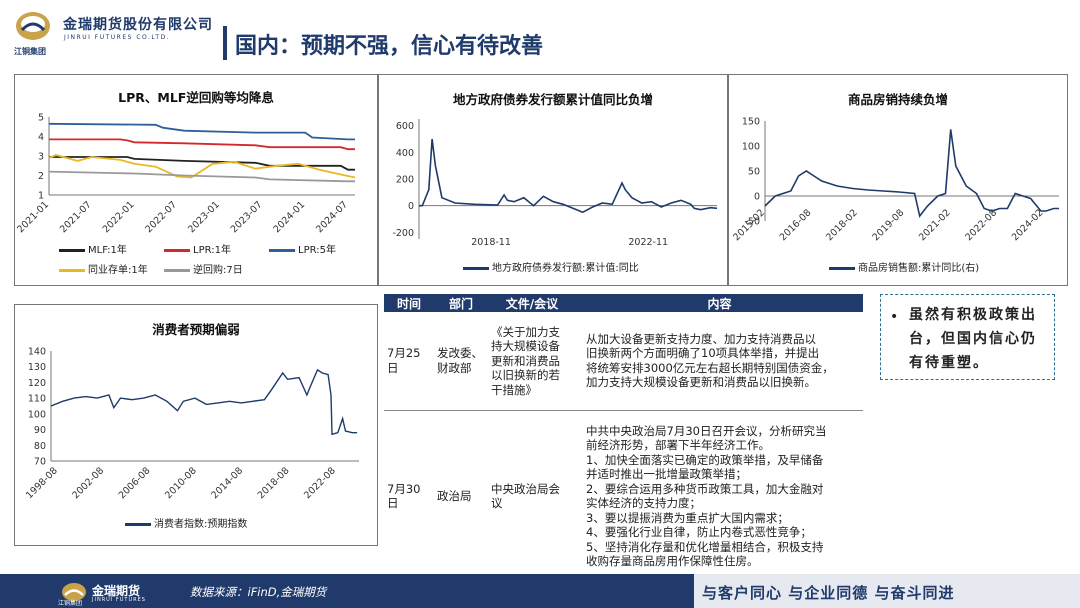 Image resolution: width=1080 pixels, height=608 pixels. Describe the element at coordinates (218, 270) in the screenshot. I see `legend-label: 逆回购:7日` at that location.